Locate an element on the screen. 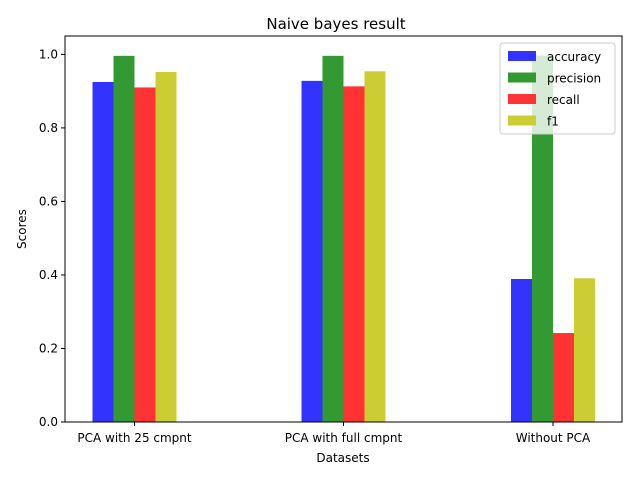 This screenshot has width=640, height=480. y-tick-label: 0.8 is located at coordinates (48, 128).